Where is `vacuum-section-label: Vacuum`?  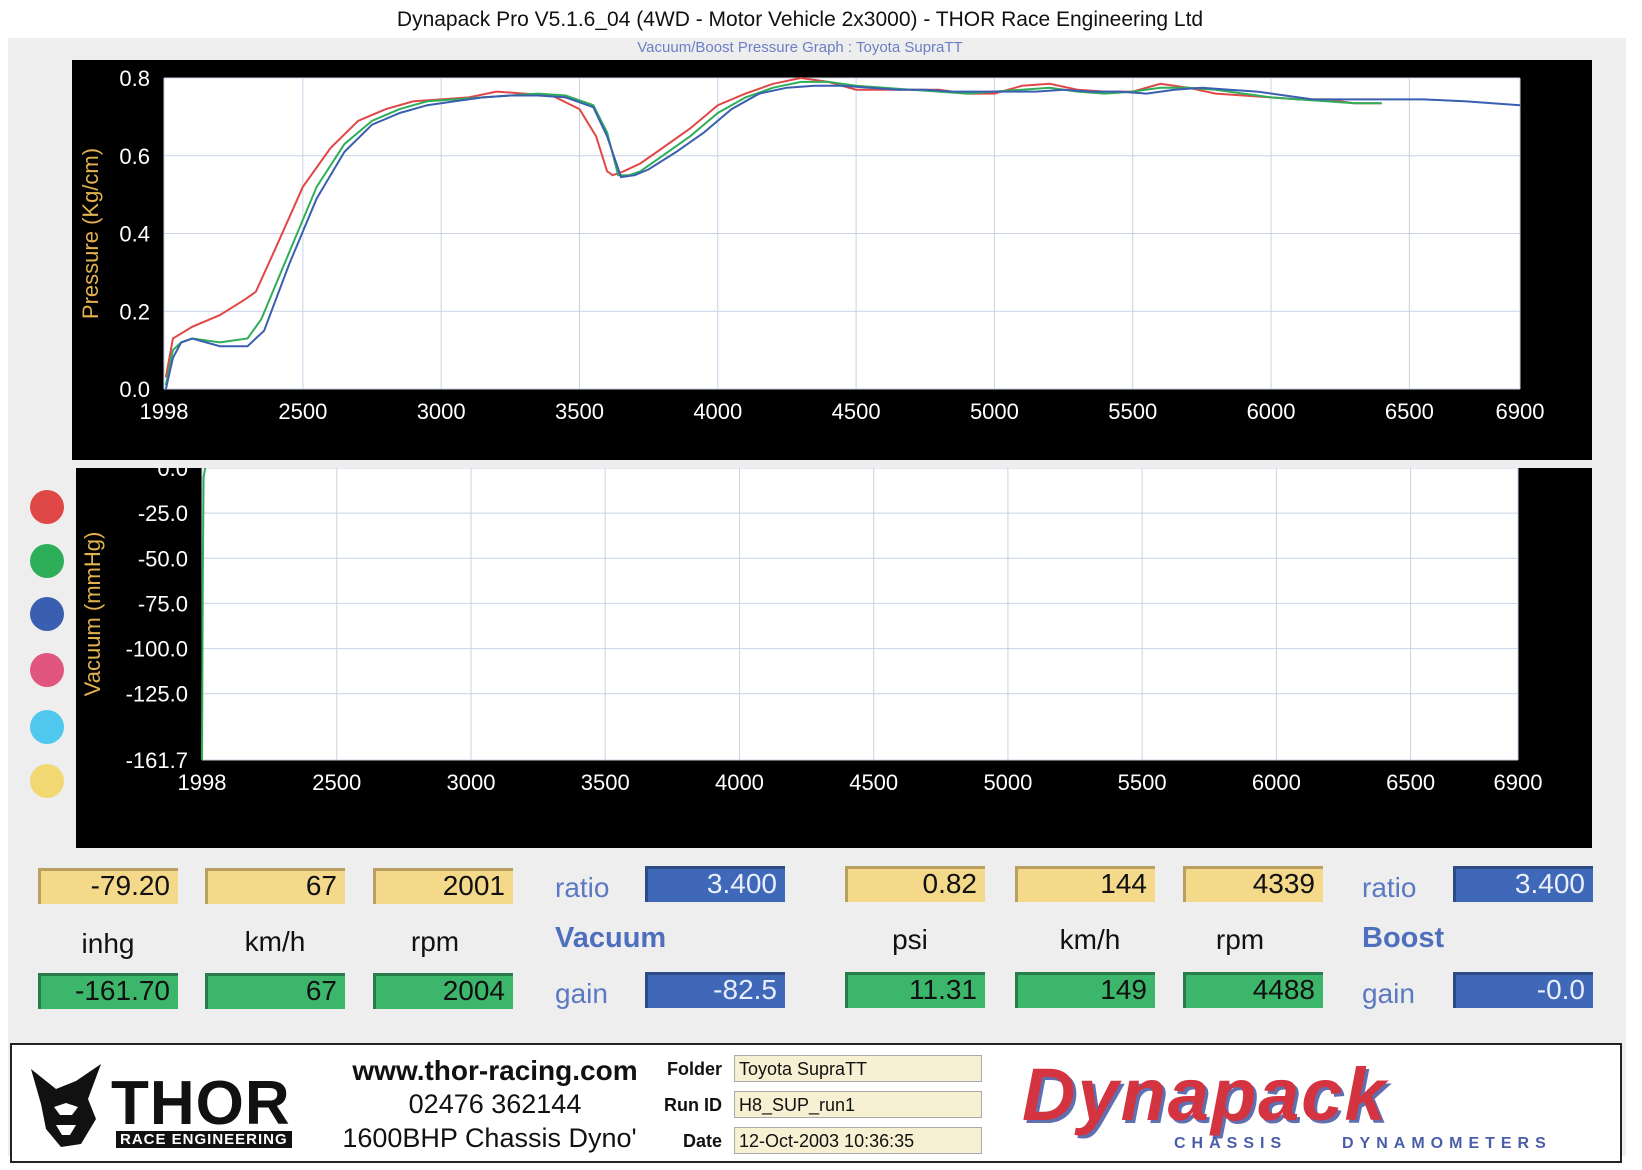
vacuum-section-label: Vacuum is located at coordinates (611, 938).